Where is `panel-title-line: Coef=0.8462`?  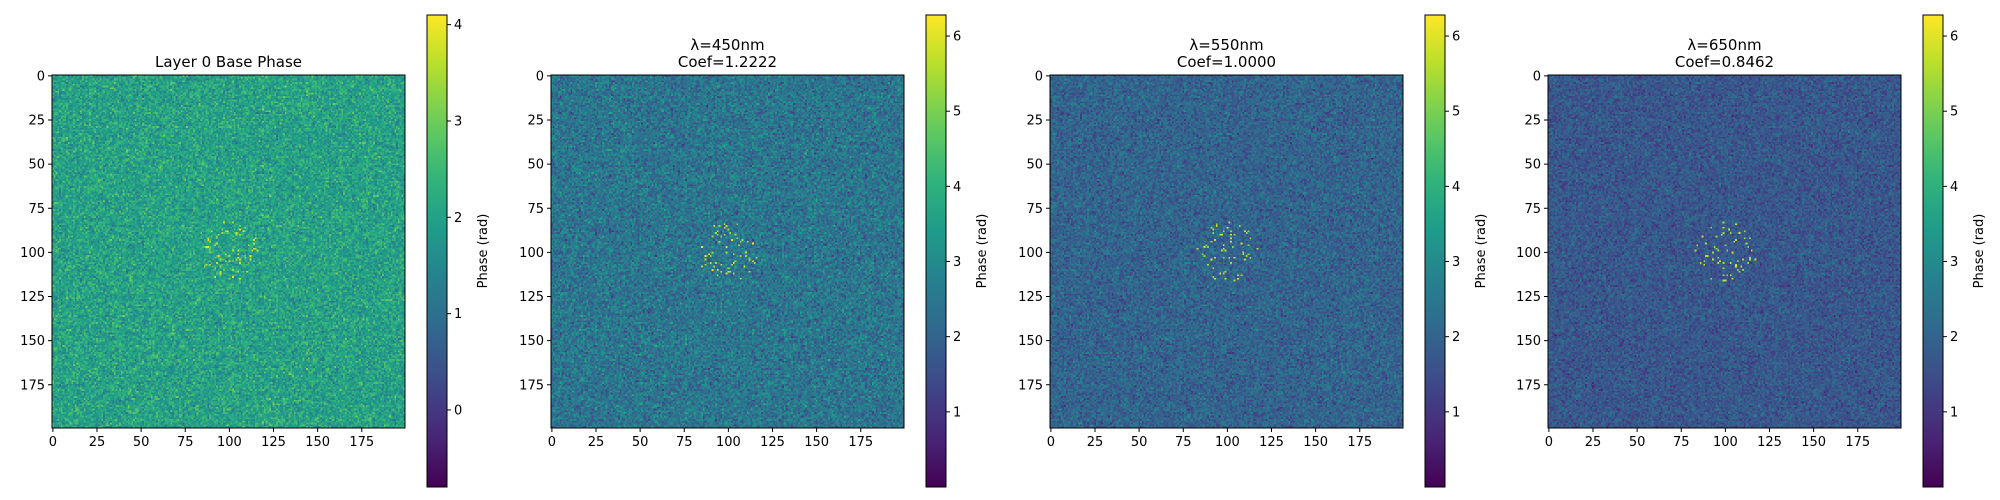 panel-title-line: Coef=0.8462 is located at coordinates (1724, 62).